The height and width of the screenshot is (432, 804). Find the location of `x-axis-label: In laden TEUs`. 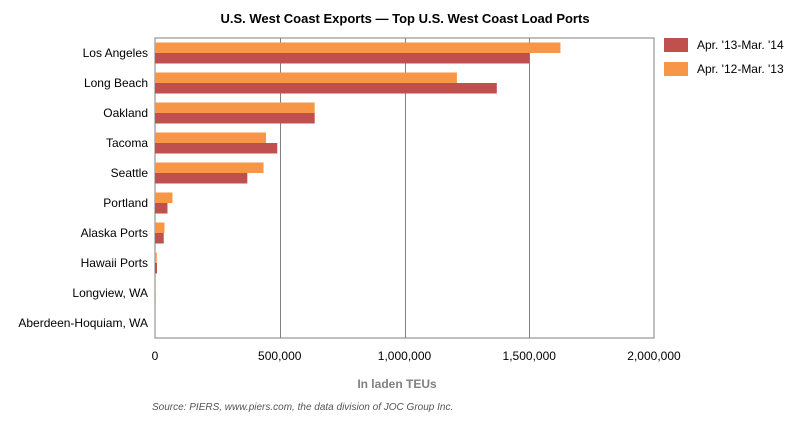

x-axis-label: In laden TEUs is located at coordinates (397, 384).